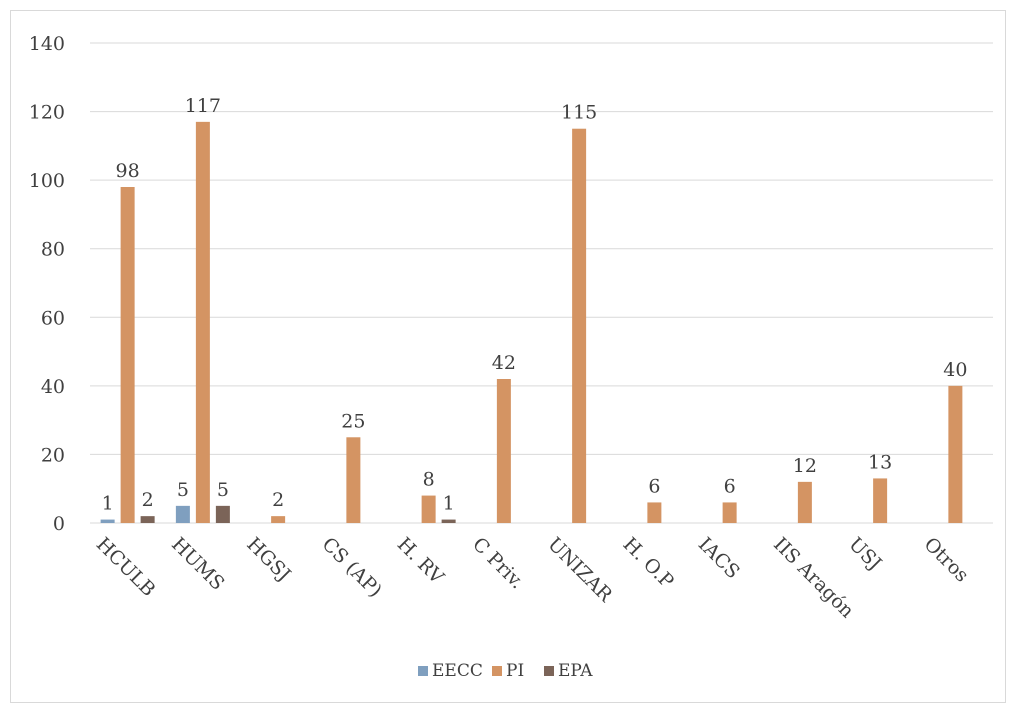 The width and height of the screenshot is (1009, 706). I want to click on data-label-pi-9: 12, so click(805, 466).